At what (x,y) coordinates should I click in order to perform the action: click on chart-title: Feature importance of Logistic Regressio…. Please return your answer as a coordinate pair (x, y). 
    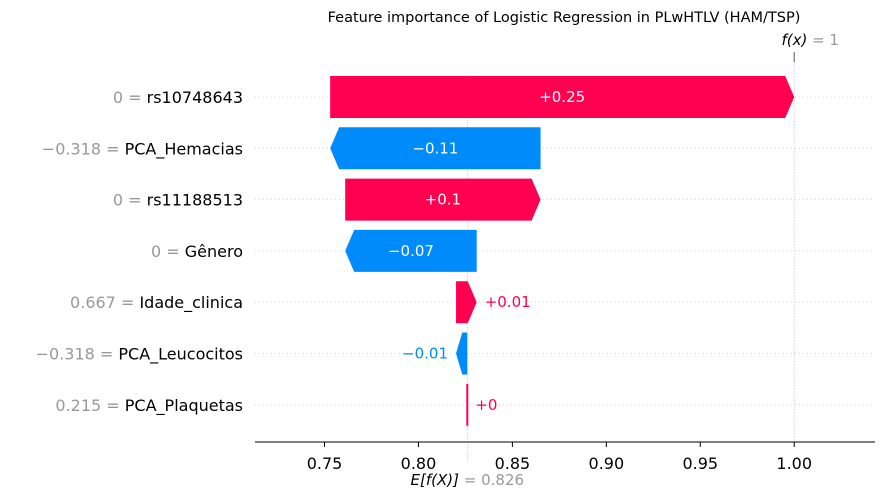
    Looking at the image, I should click on (564, 18).